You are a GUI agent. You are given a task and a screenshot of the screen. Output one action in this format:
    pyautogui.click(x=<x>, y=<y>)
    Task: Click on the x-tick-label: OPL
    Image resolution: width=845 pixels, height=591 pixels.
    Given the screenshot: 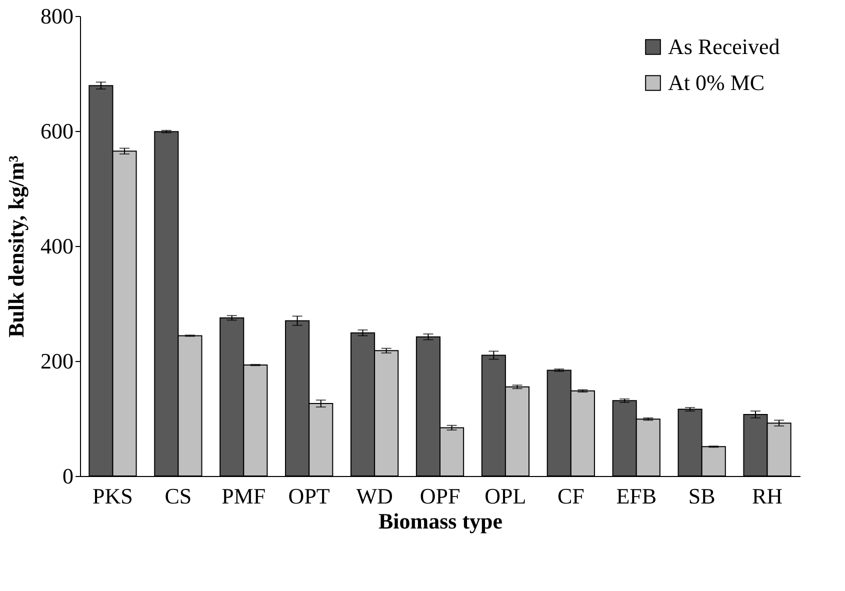 What is the action you would take?
    pyautogui.click(x=505, y=496)
    